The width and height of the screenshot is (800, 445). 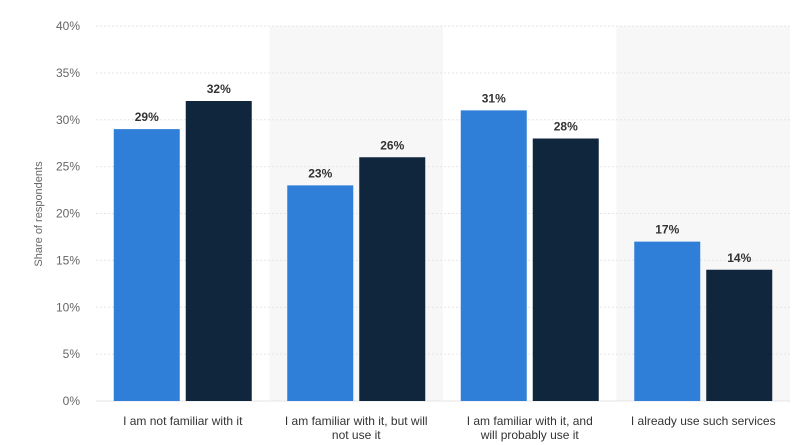 I want to click on y-tick-label: 40%, so click(x=68, y=26).